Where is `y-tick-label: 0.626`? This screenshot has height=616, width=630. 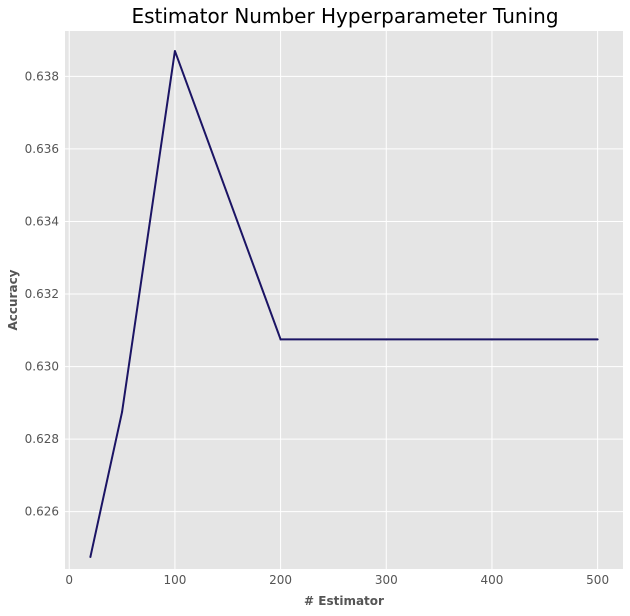 y-tick-label: 0.626 is located at coordinates (42, 512).